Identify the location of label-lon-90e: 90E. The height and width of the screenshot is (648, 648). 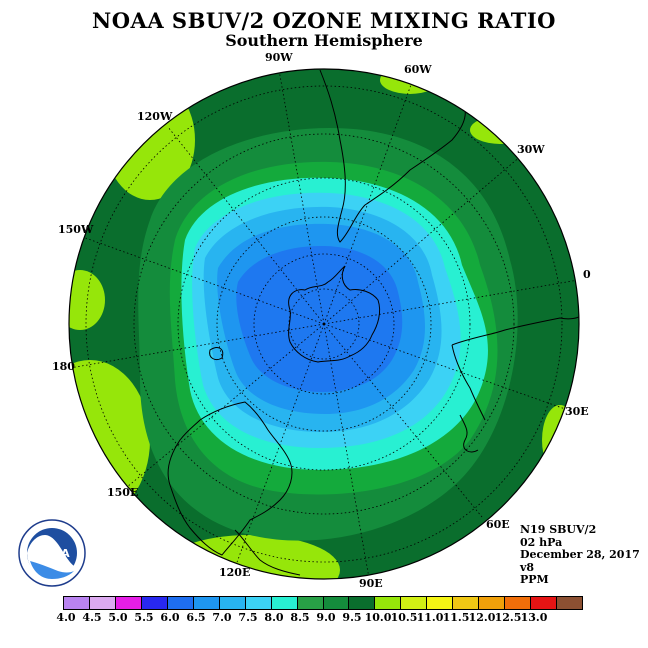
(371, 583).